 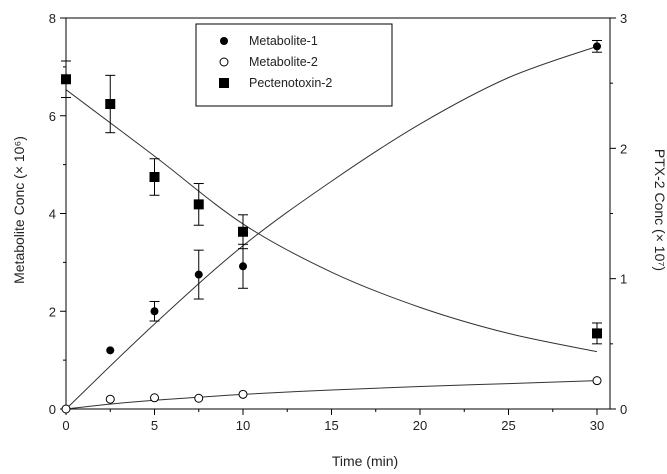 I want to click on x-tick-label: 10, so click(x=243, y=425).